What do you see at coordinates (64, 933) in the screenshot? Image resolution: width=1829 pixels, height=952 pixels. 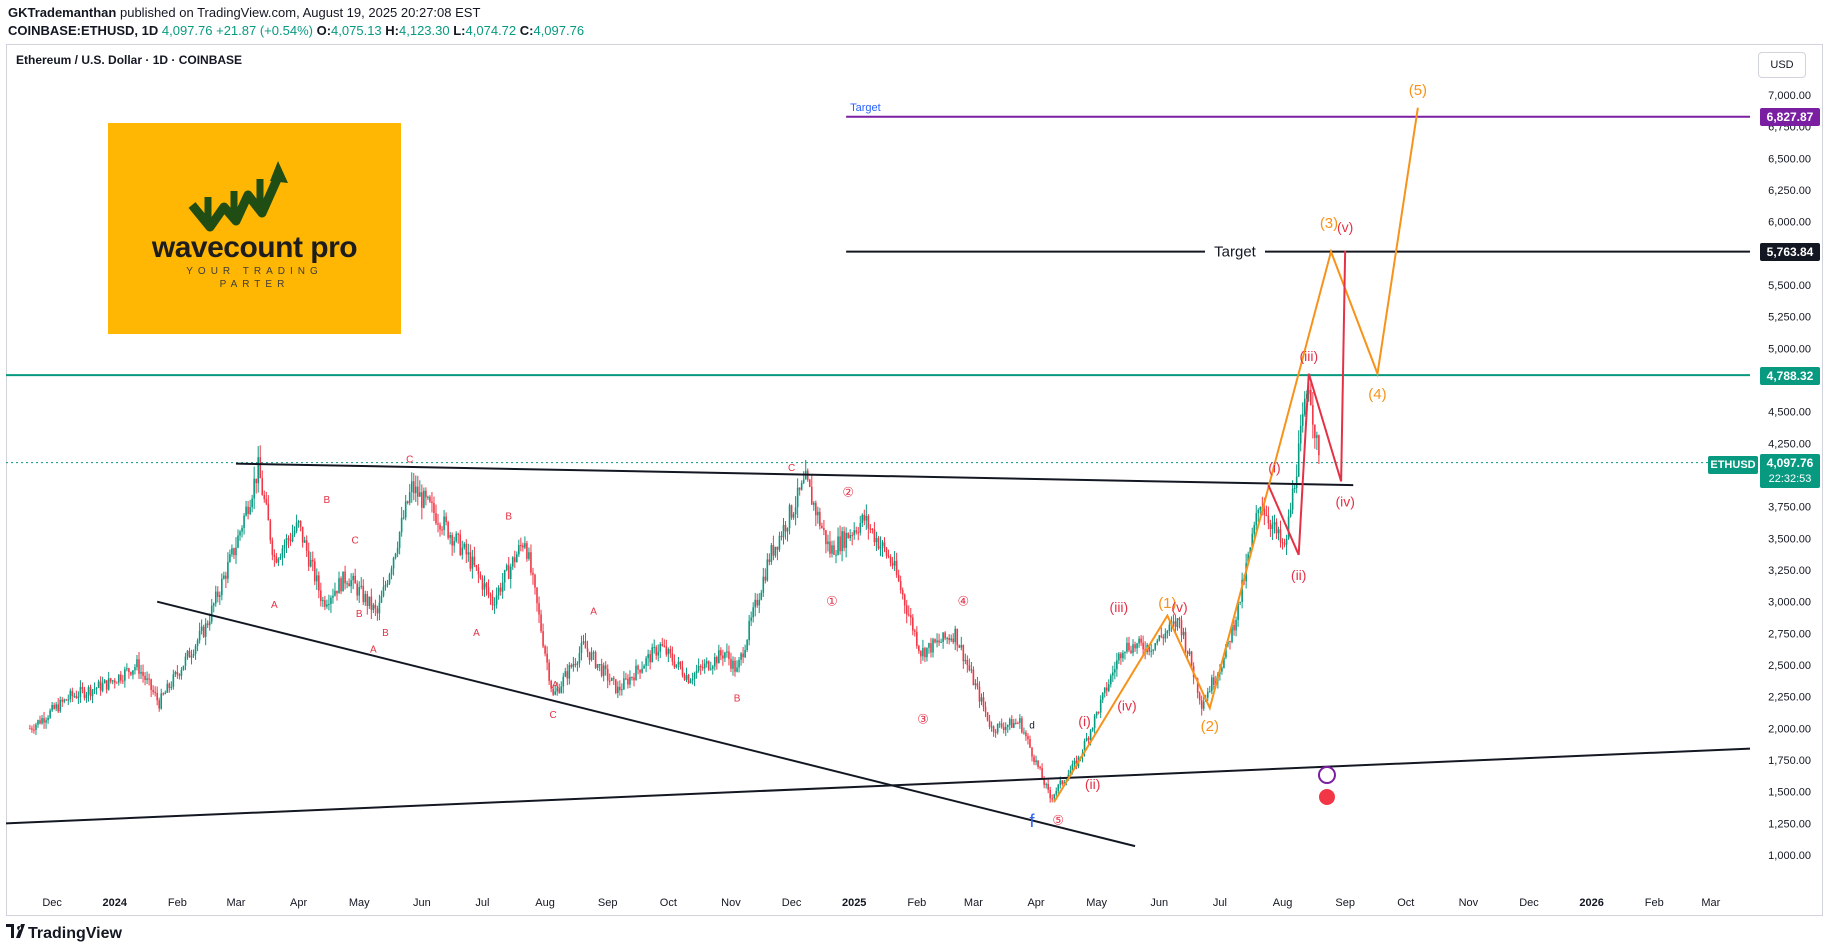 I see `tradingview-logo: TradingView` at bounding box center [64, 933].